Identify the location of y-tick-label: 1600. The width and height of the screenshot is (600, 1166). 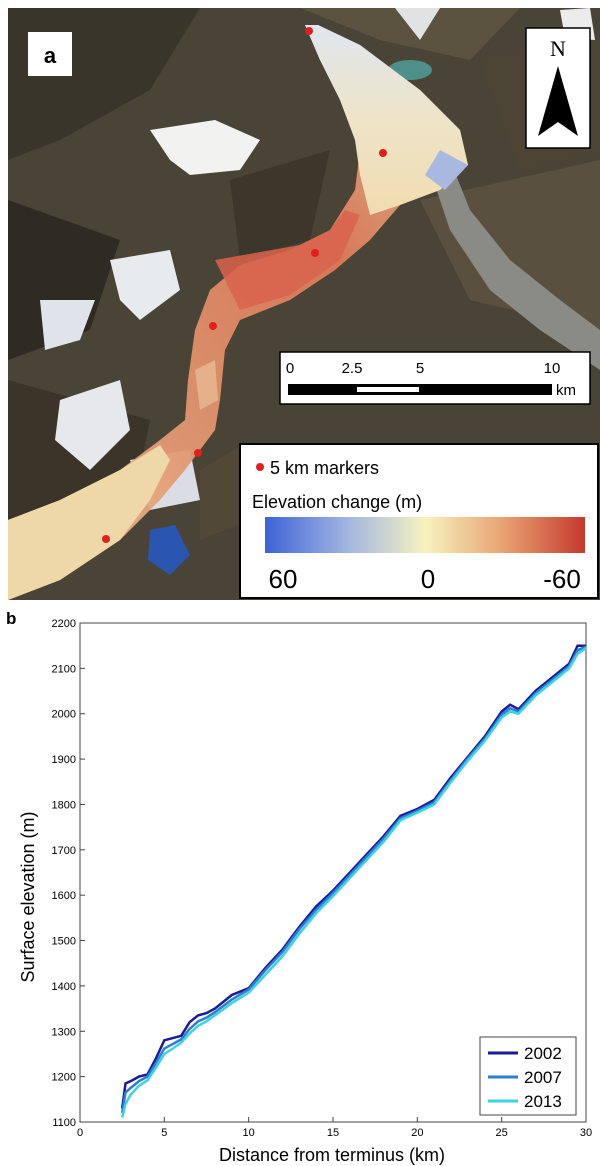
(64, 896).